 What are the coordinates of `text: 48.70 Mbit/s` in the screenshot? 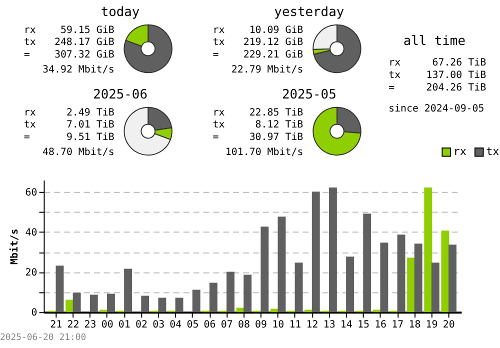 It's located at (78, 152).